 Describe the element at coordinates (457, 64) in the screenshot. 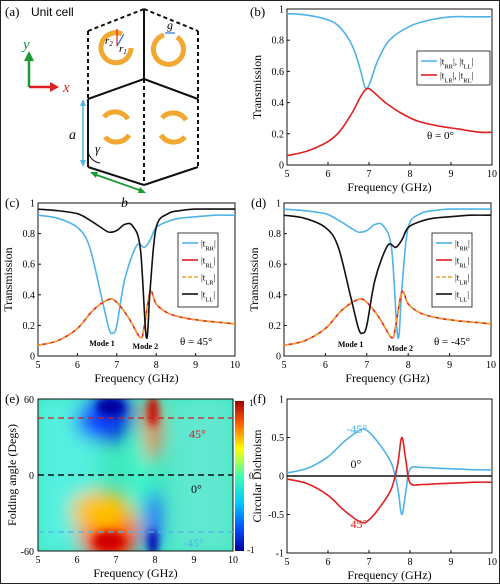

I see `legend-entry: |tRR|, |tLL|` at that location.